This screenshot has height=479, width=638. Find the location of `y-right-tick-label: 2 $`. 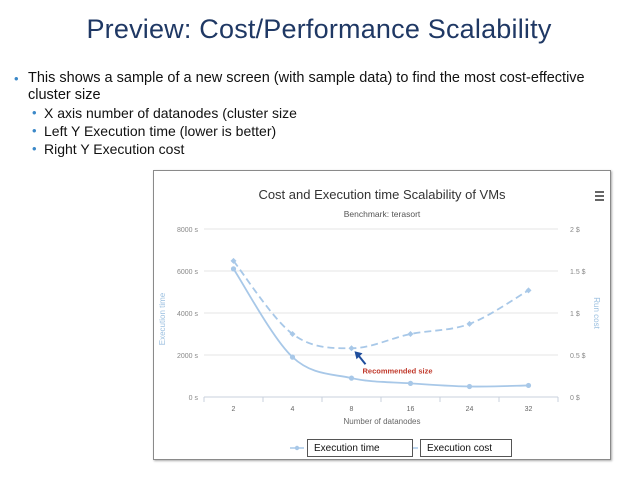

y-right-tick-label: 2 $ is located at coordinates (575, 230).